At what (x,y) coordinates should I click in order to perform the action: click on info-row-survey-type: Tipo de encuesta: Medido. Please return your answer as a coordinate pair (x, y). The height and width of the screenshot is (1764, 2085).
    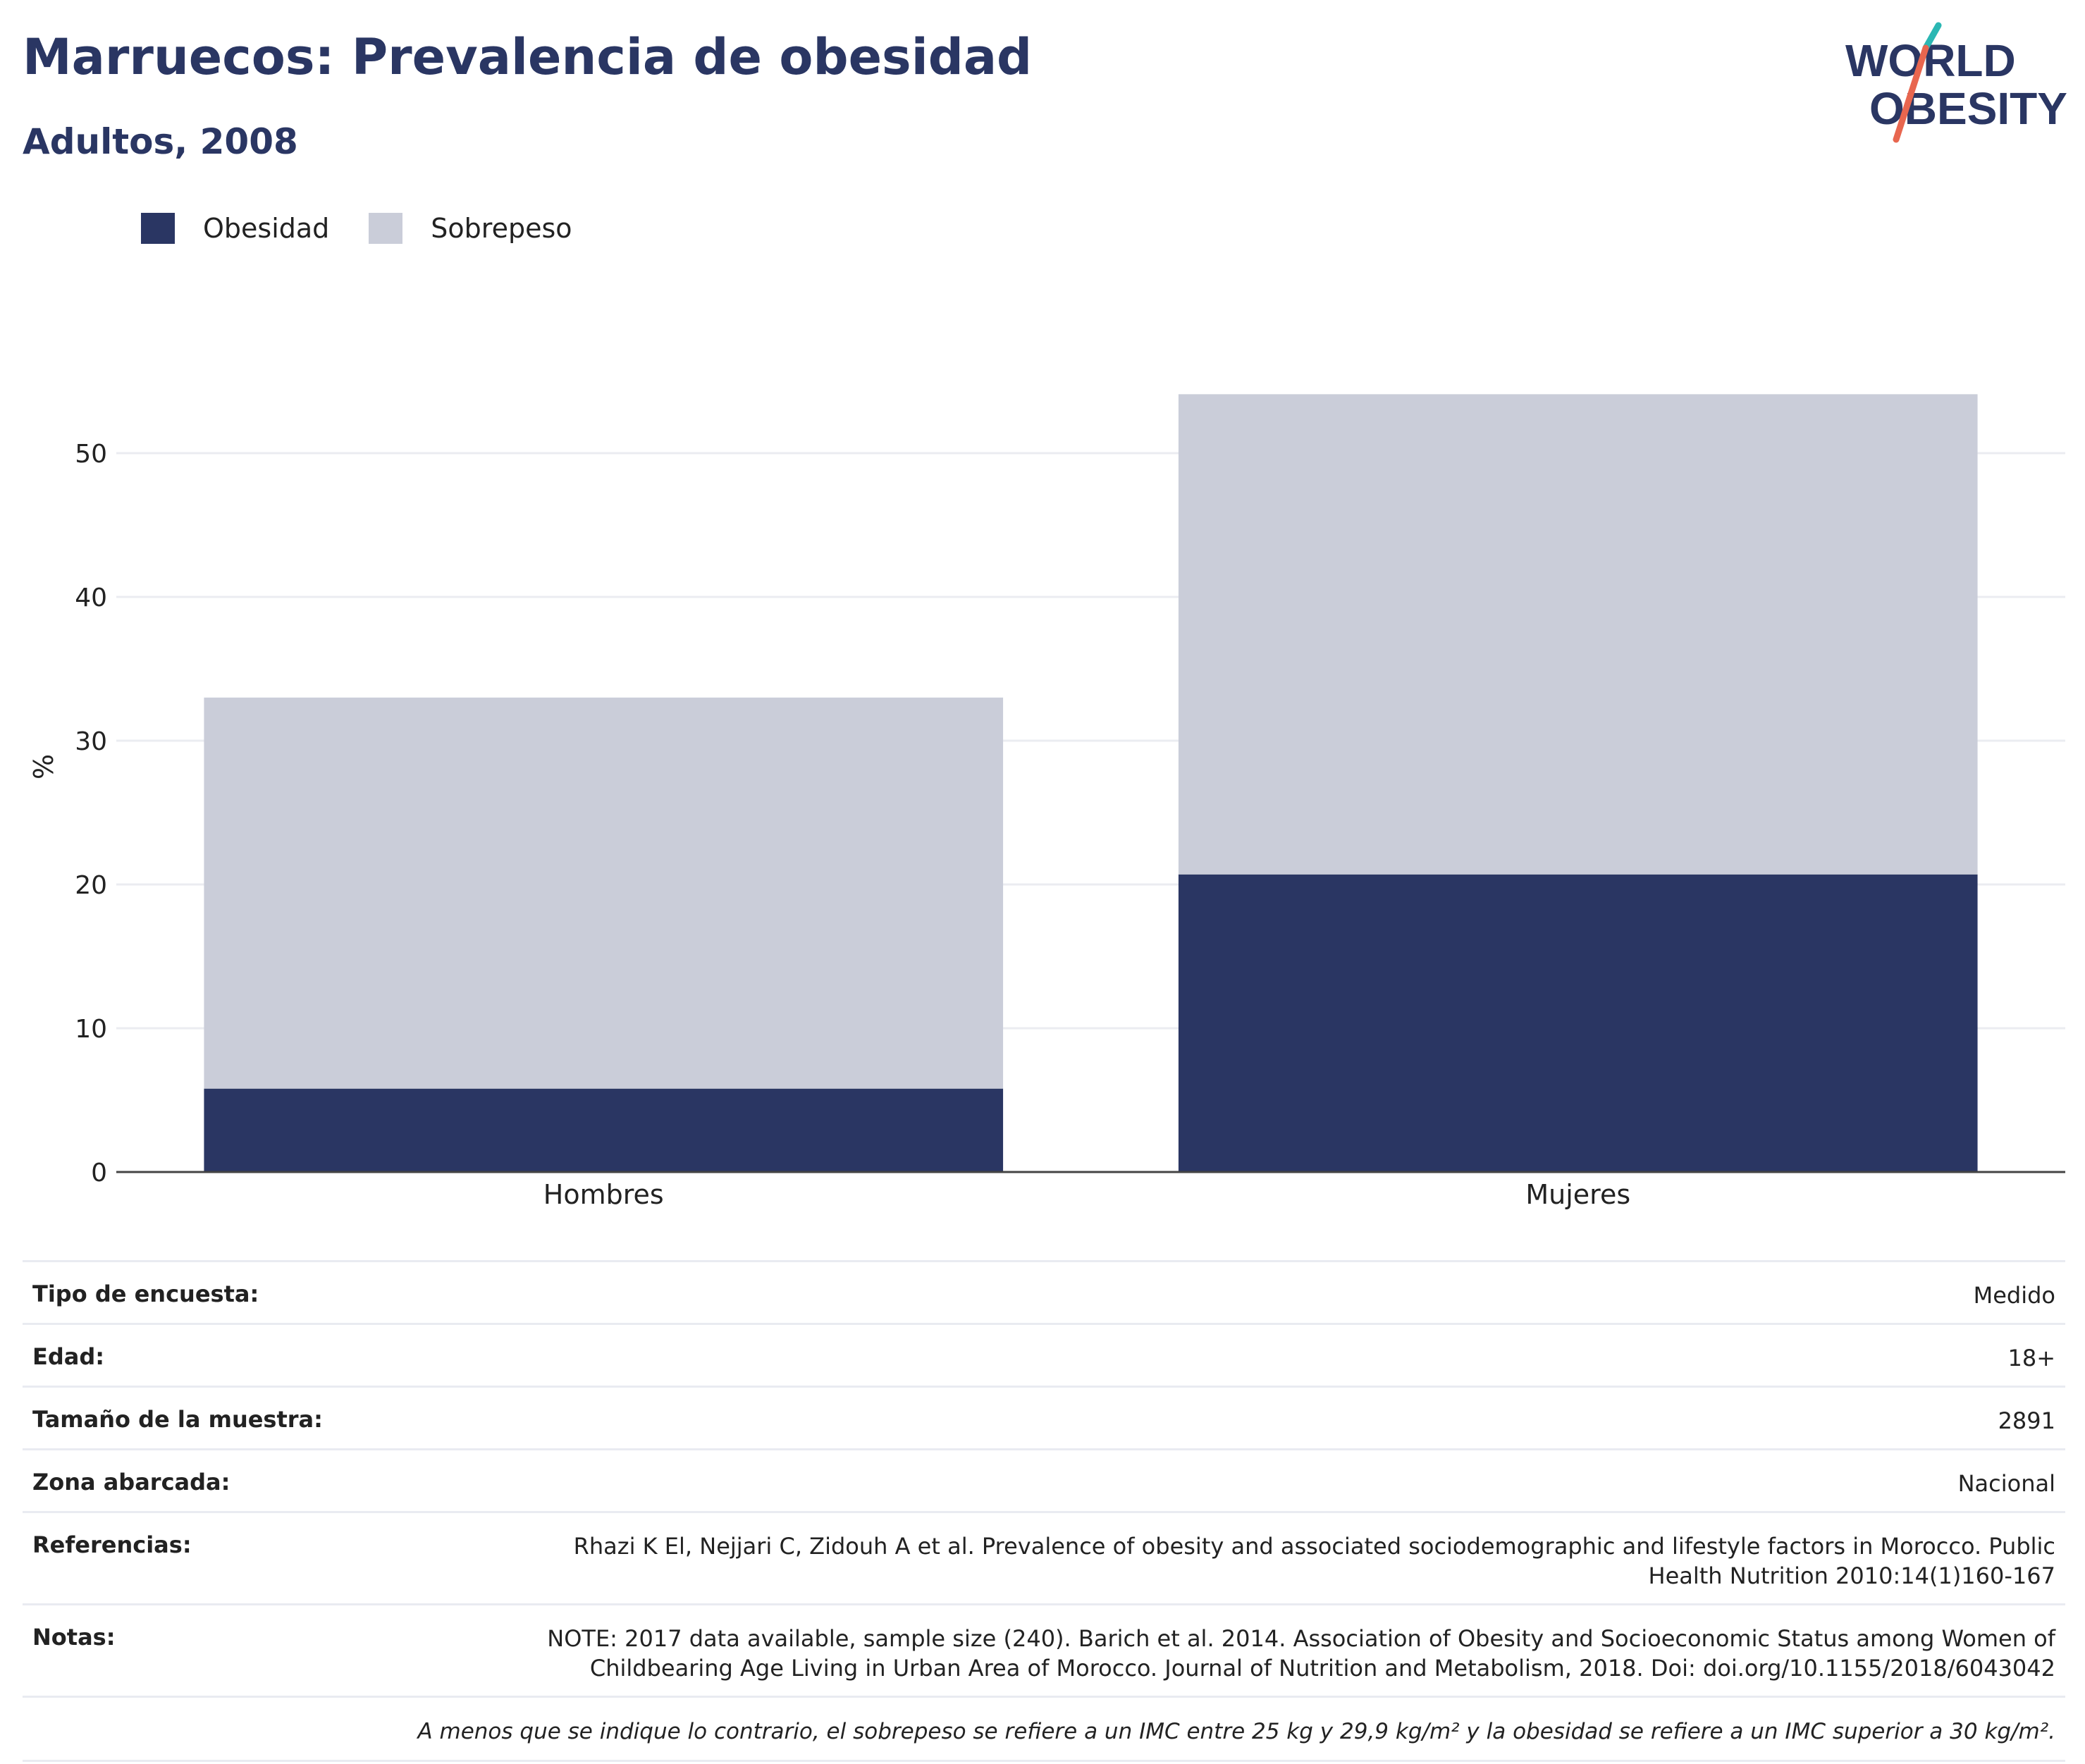
    Looking at the image, I should click on (1044, 1291).